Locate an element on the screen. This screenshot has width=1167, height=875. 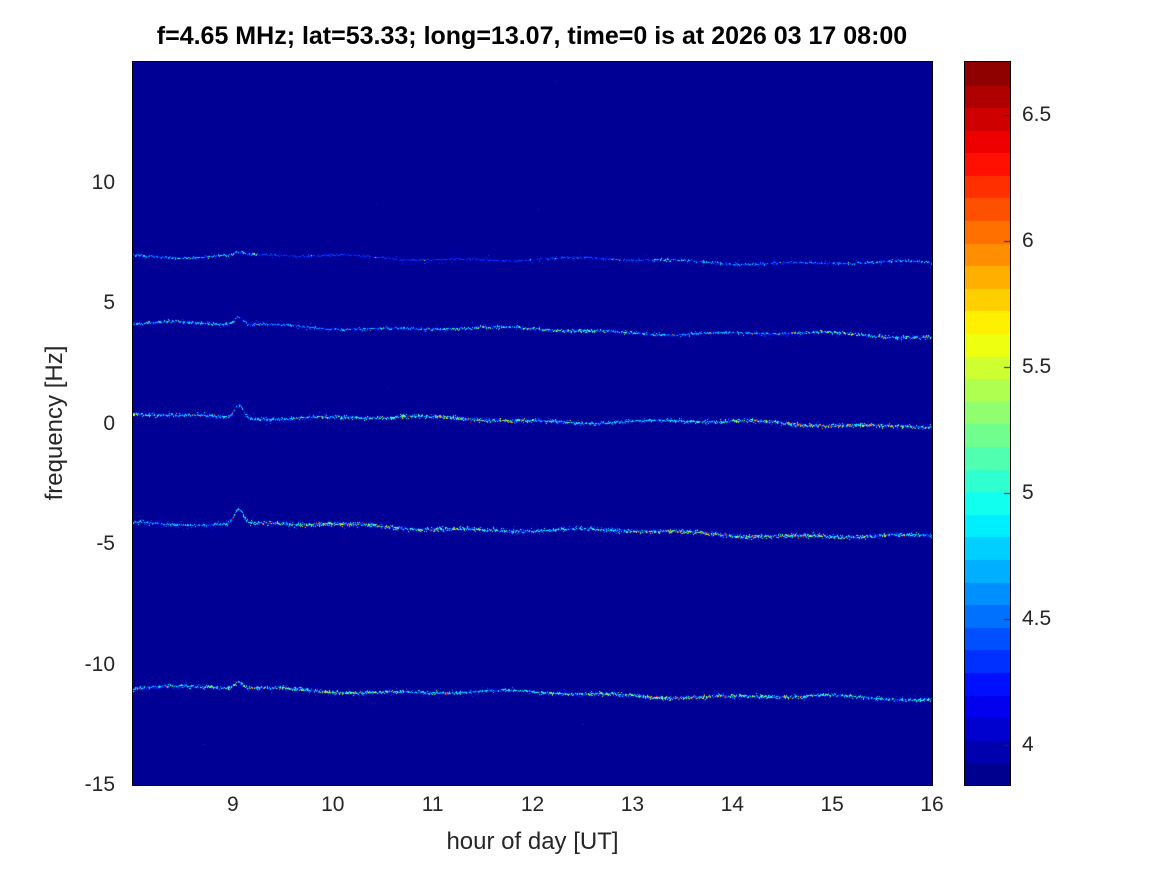
x-tick-label: 10 is located at coordinates (333, 804).